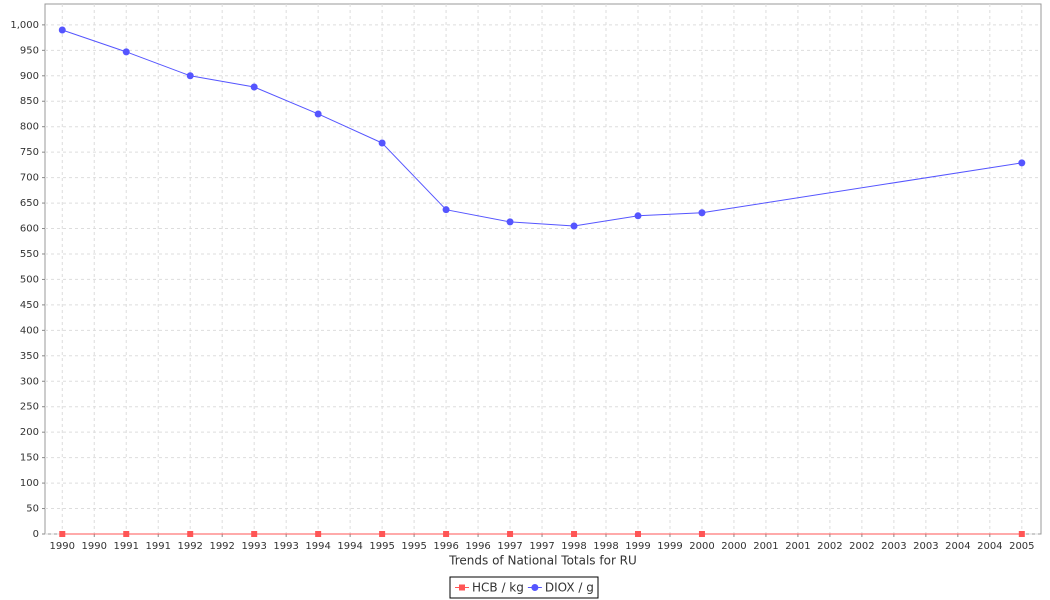  Describe the element at coordinates (498, 588) in the screenshot. I see `legend-label: HCB / kg` at that location.